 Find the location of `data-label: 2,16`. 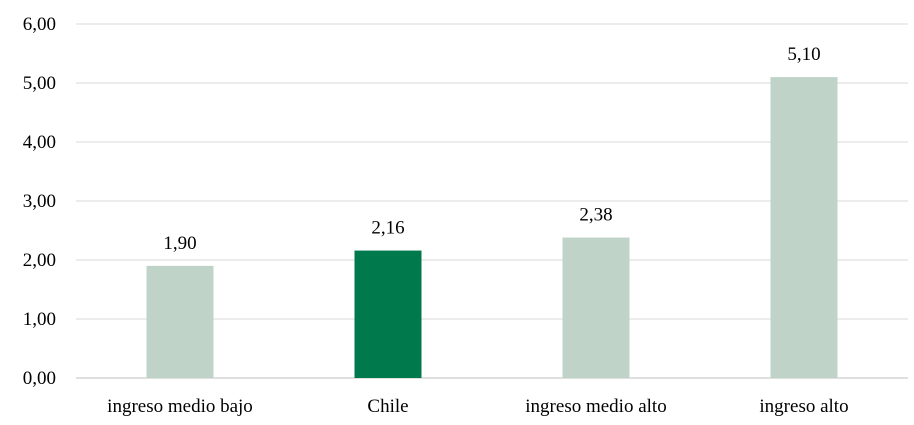

data-label: 2,16 is located at coordinates (387, 228).